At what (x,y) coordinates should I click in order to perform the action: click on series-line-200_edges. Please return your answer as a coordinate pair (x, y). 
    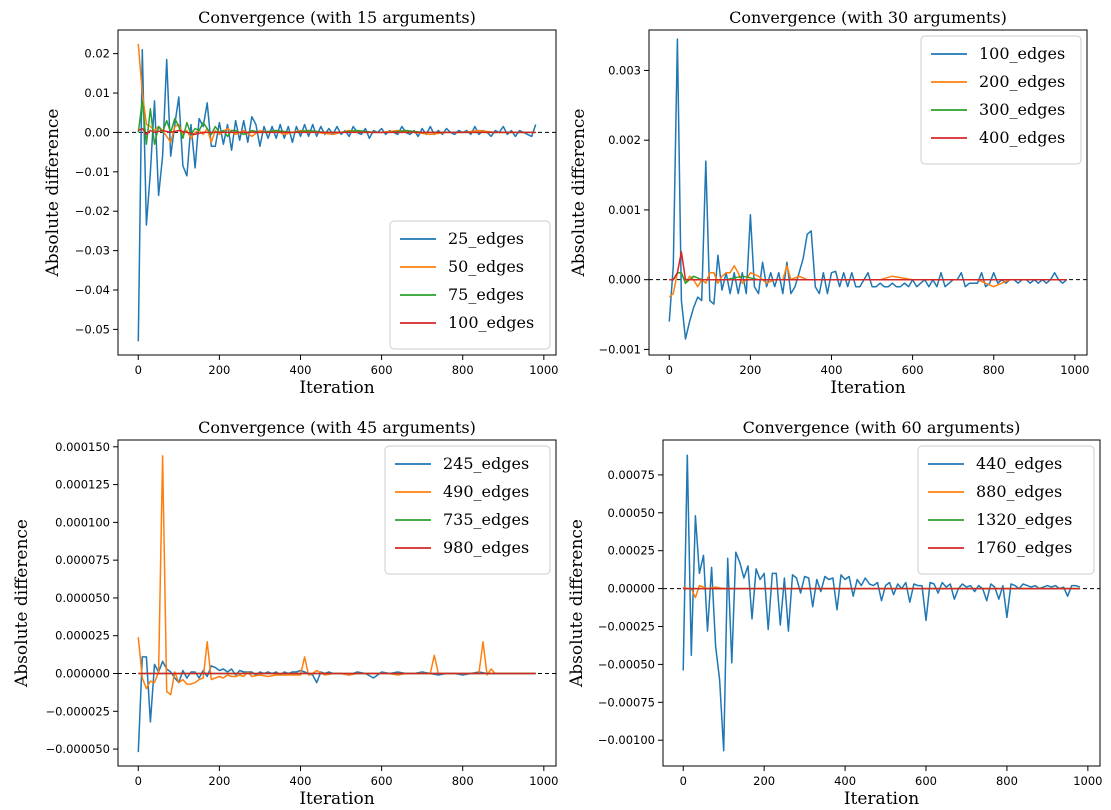
    Looking at the image, I should click on (867, 281).